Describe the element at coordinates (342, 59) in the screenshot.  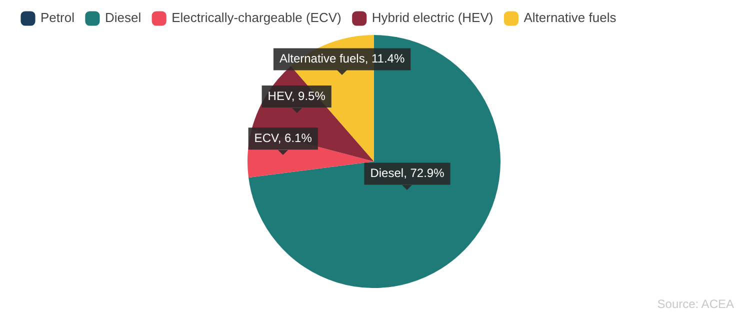
I see `data-label: Alternative fuels, 11.4%` at that location.